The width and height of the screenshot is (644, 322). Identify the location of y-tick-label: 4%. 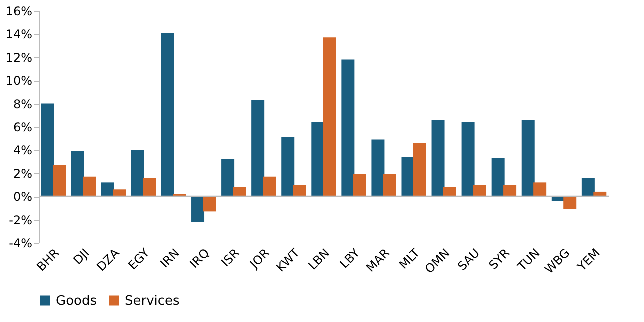
(22, 151).